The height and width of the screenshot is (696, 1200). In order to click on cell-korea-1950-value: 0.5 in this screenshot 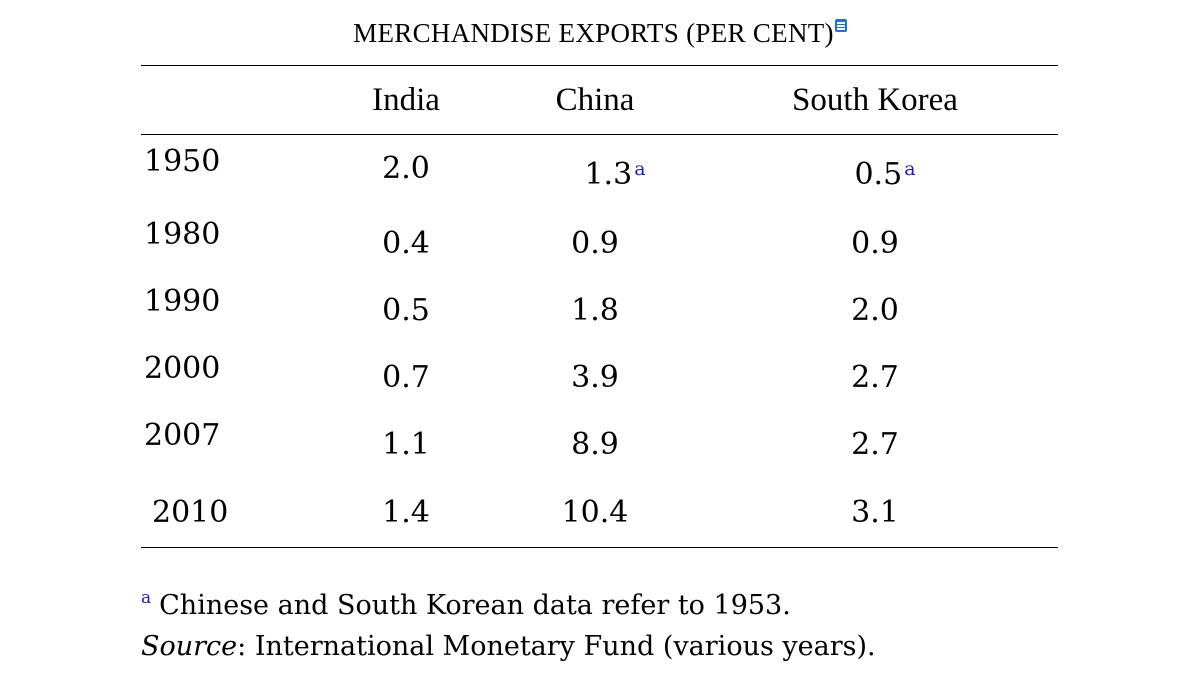, I will do `click(878, 174)`.